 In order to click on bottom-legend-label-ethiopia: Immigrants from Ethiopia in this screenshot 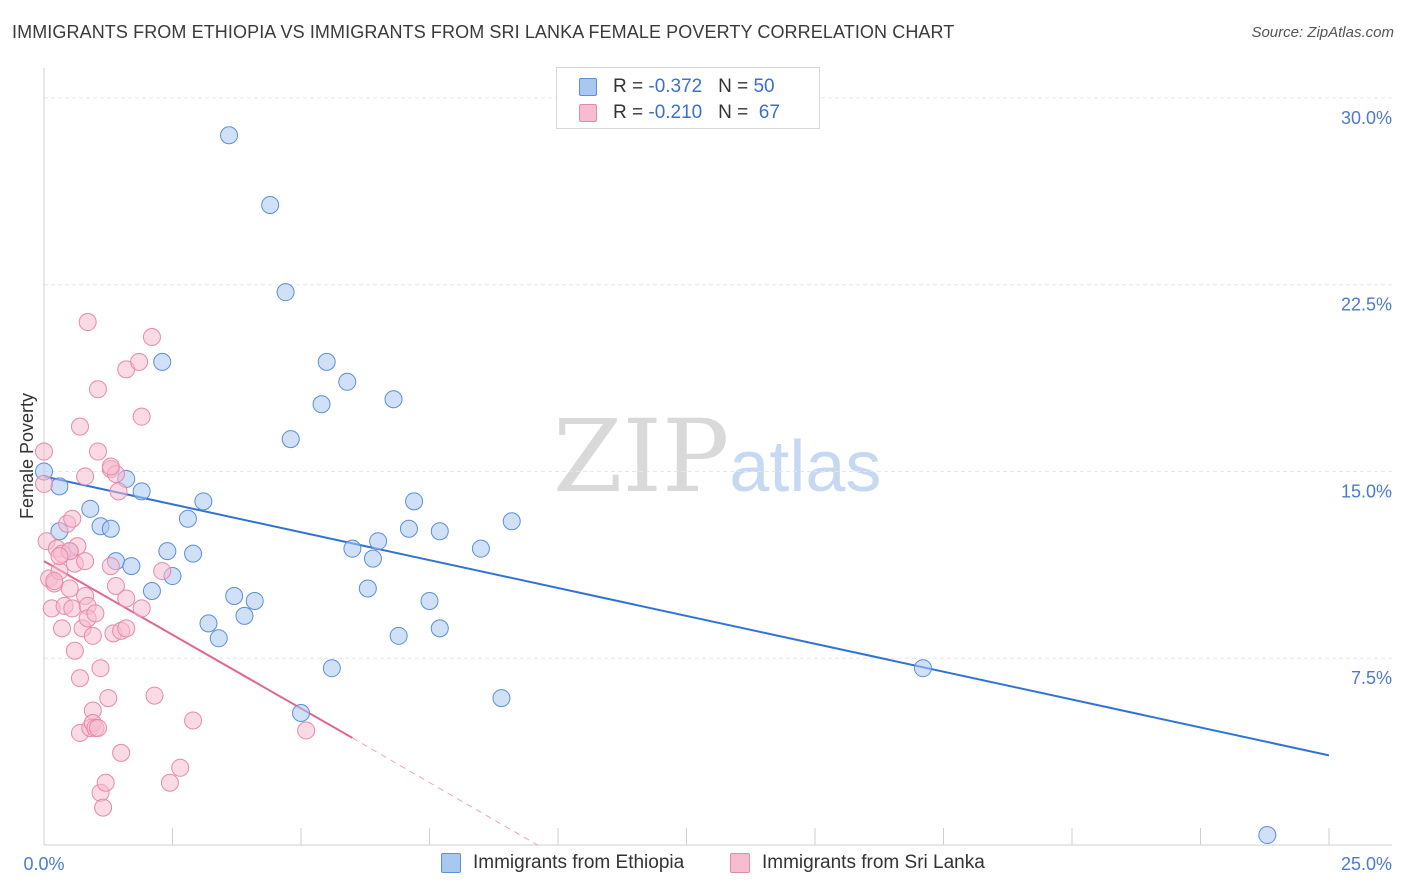, I will do `click(579, 862)`.